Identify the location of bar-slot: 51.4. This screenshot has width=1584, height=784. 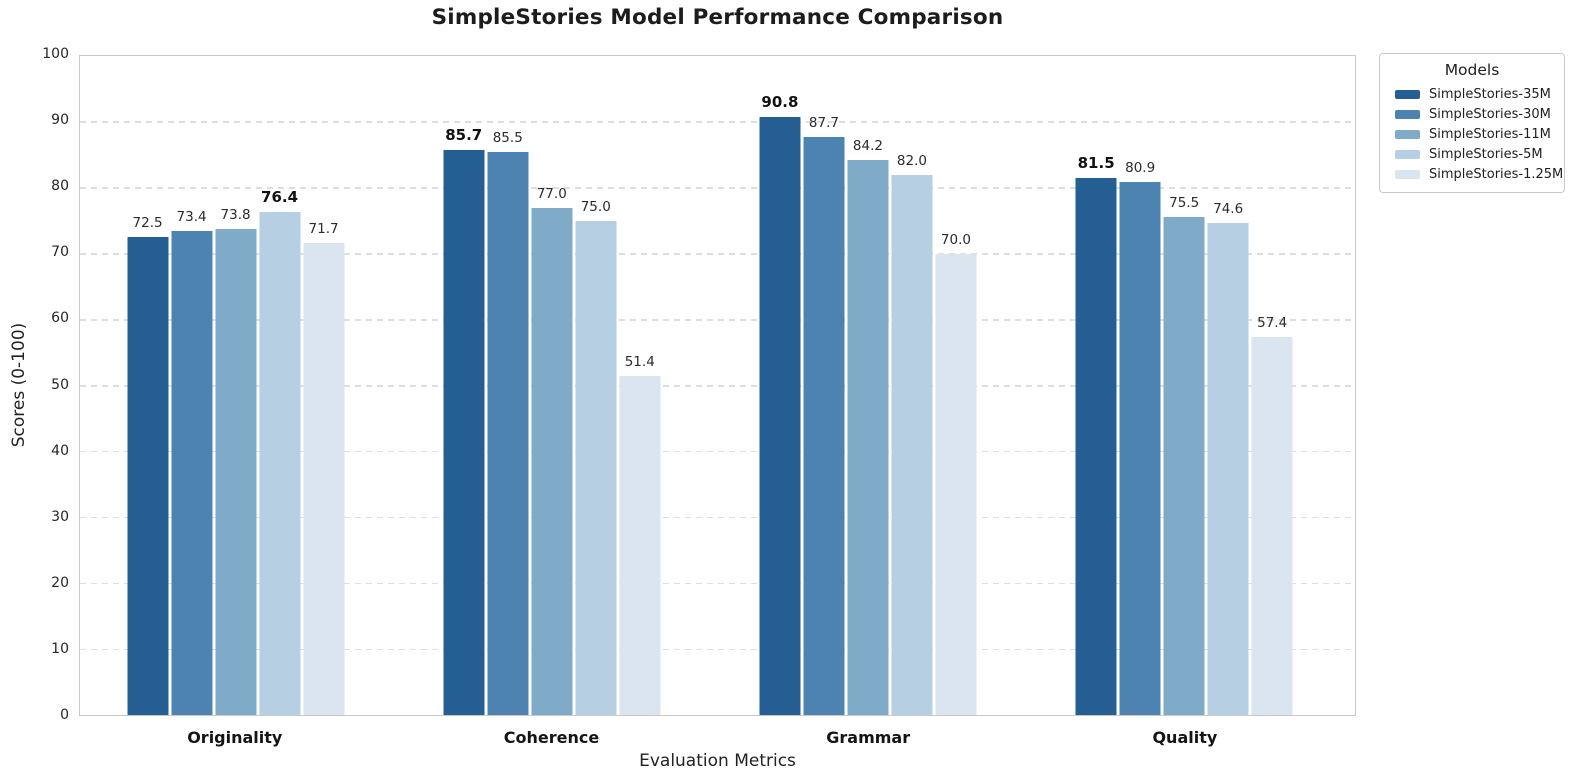
(640, 385).